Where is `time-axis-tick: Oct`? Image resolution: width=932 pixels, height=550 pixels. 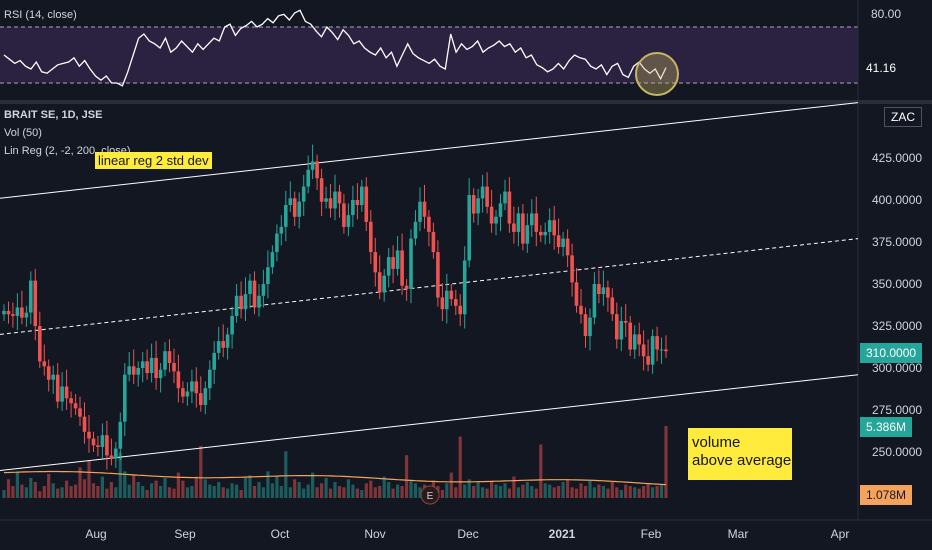
time-axis-tick: Oct is located at coordinates (280, 534).